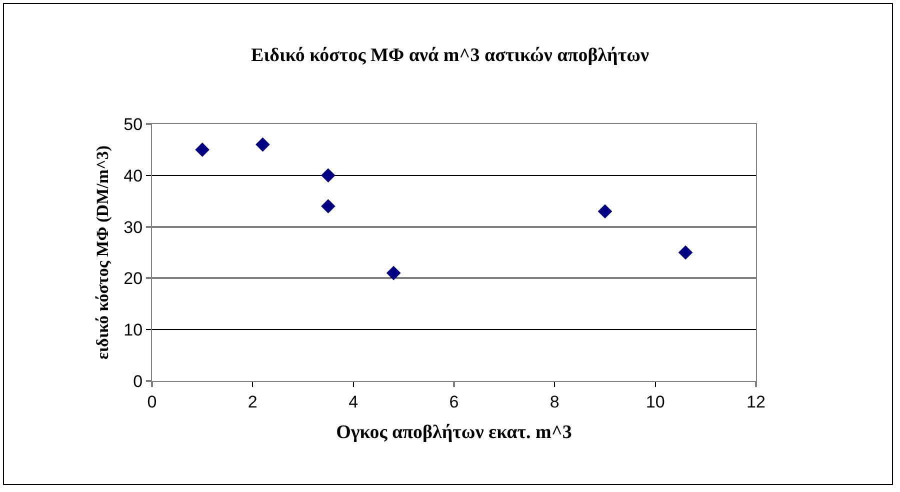 The image size is (900, 492). What do you see at coordinates (133, 124) in the screenshot?
I see `y-tick-label: 50` at bounding box center [133, 124].